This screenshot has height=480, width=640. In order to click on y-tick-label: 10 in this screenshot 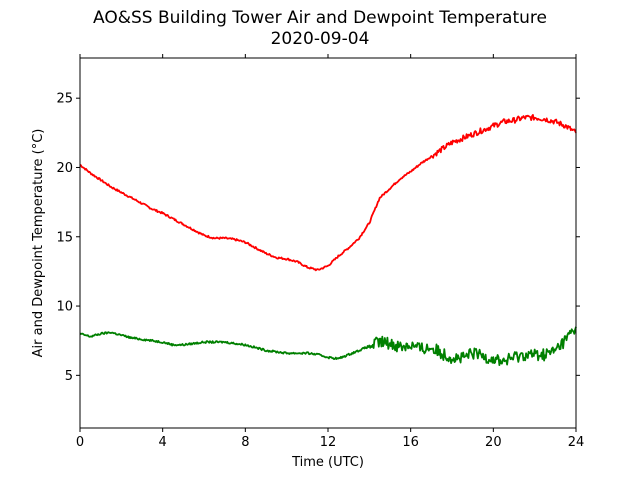, I will do `click(64, 307)`.